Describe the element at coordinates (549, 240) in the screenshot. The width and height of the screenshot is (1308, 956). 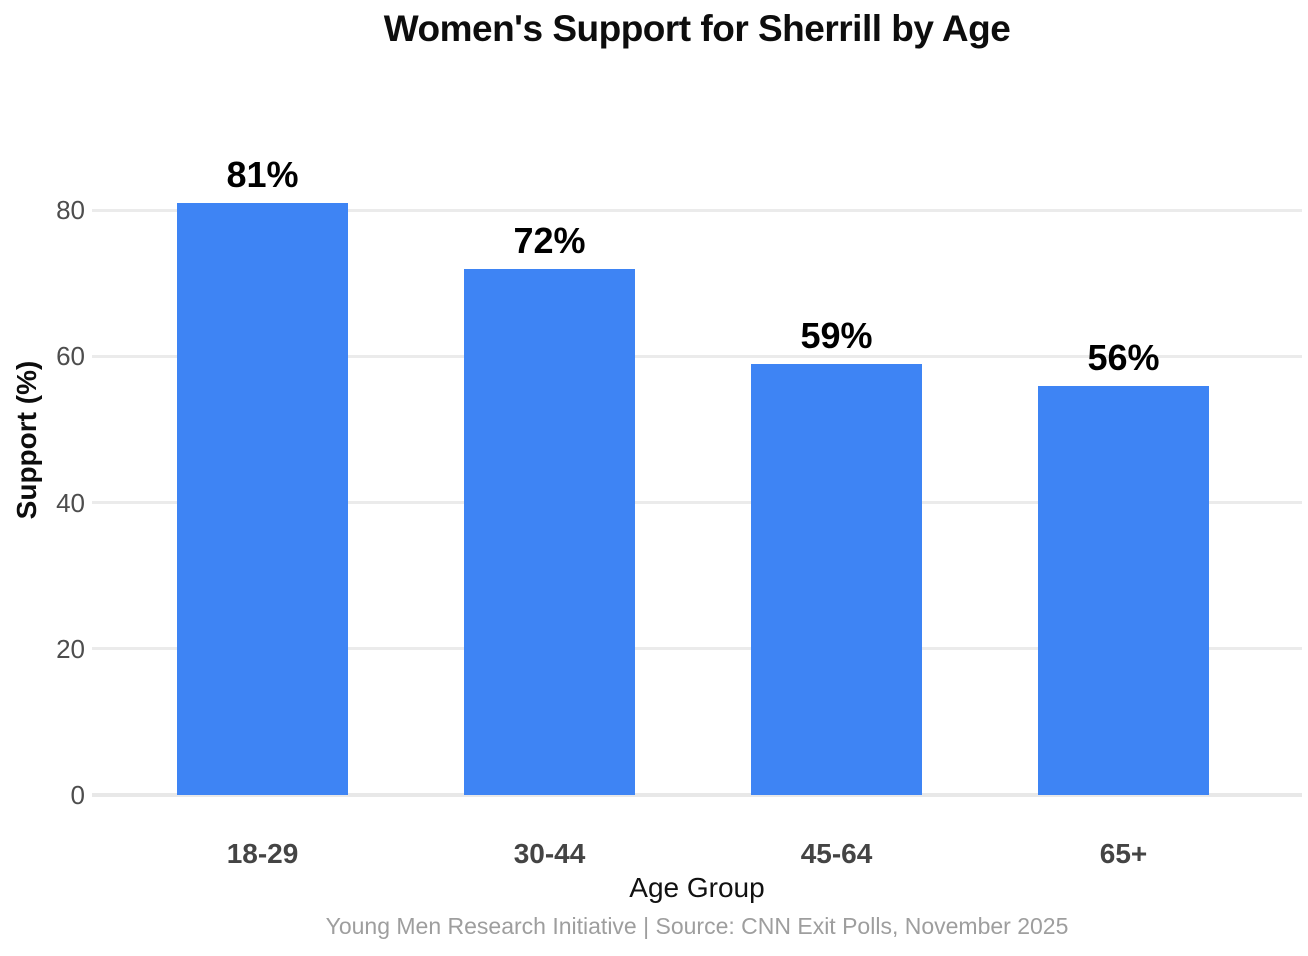
I see `bar-value-label: 72%` at that location.